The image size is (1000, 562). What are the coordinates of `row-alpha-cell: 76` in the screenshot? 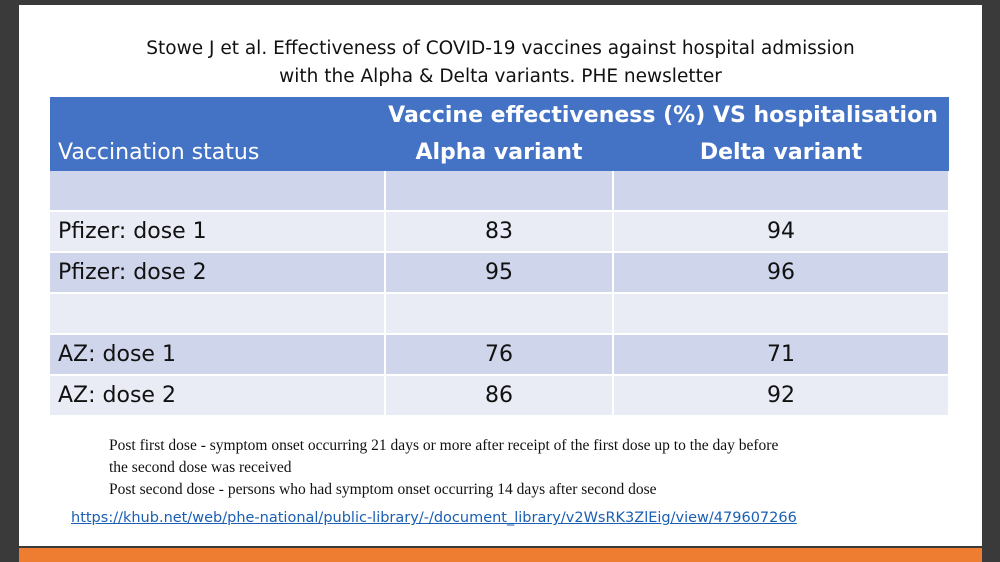 It's located at (499, 355).